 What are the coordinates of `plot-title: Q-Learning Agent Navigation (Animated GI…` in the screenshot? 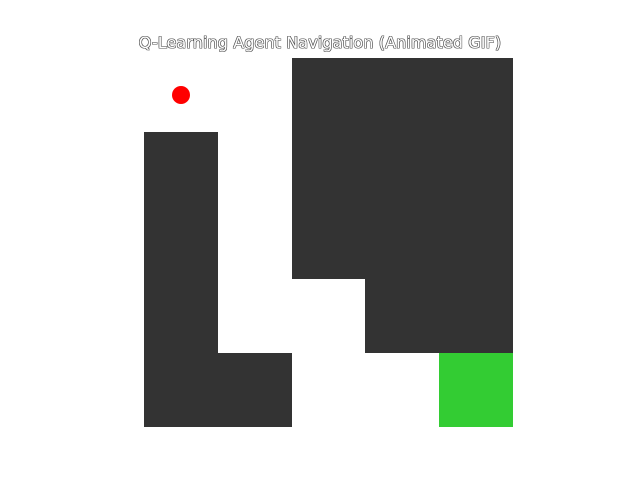 It's located at (320, 42).